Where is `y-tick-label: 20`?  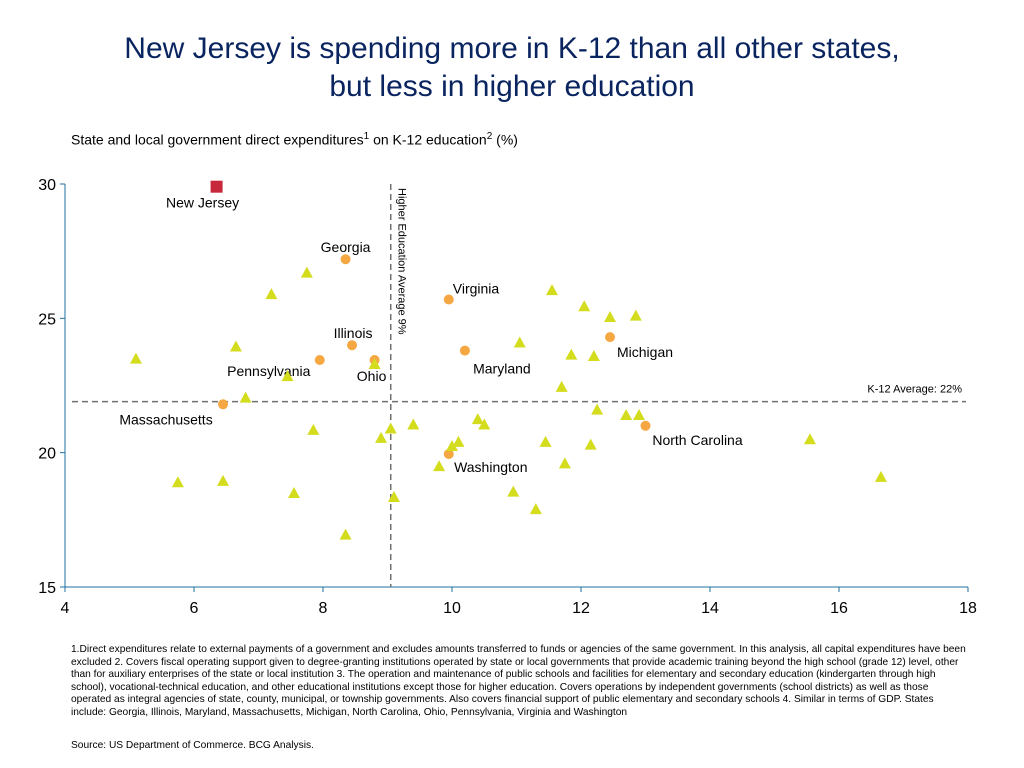
y-tick-label: 20 is located at coordinates (47, 454).